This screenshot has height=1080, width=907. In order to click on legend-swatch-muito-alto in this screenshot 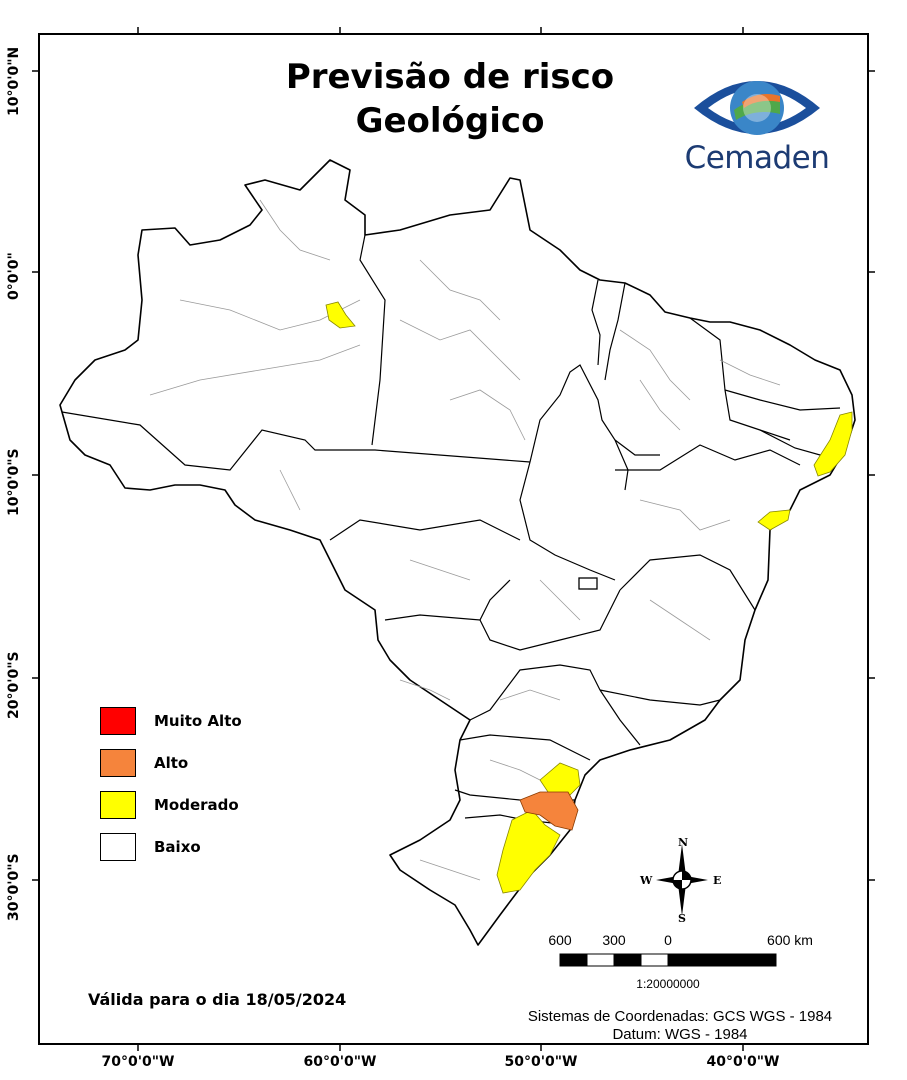, I will do `click(118, 721)`.